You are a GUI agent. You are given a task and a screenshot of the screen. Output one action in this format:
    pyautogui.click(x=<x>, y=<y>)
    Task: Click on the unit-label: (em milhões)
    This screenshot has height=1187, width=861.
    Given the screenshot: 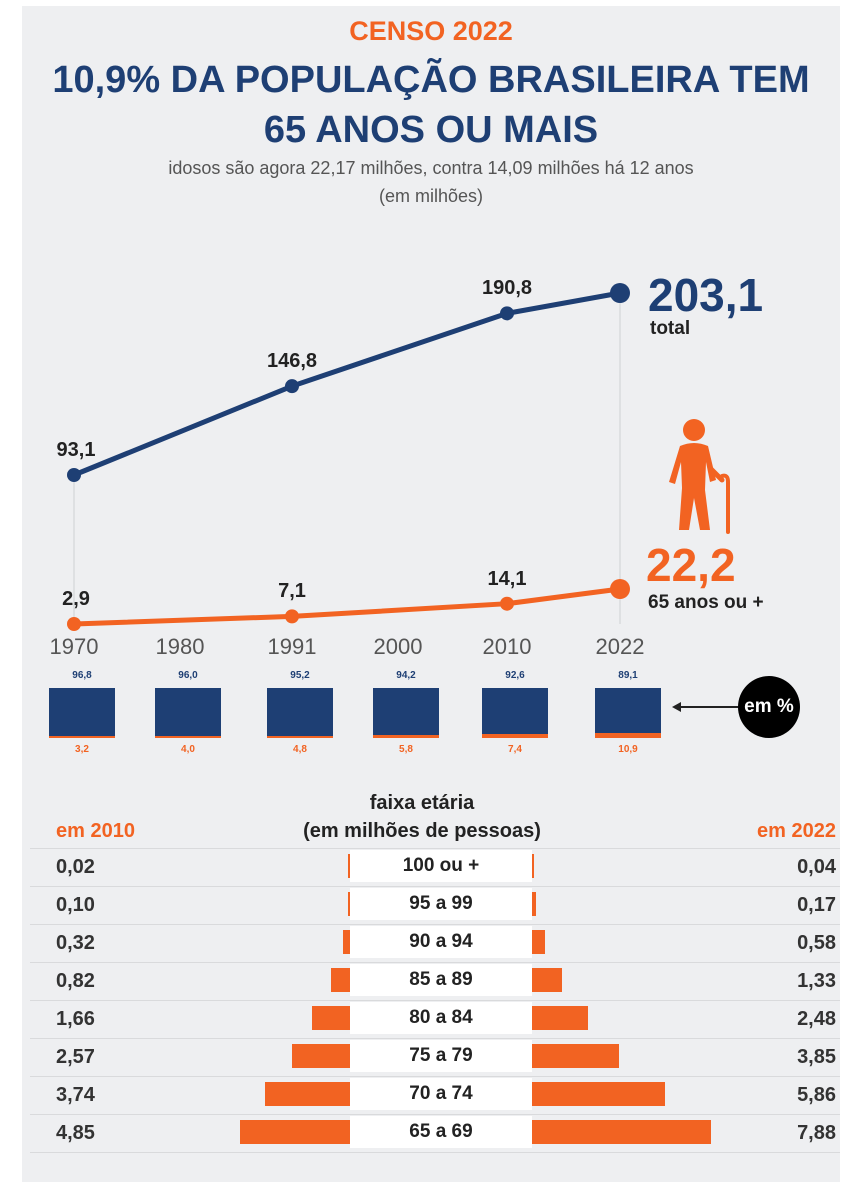 What is the action you would take?
    pyautogui.click(x=431, y=196)
    